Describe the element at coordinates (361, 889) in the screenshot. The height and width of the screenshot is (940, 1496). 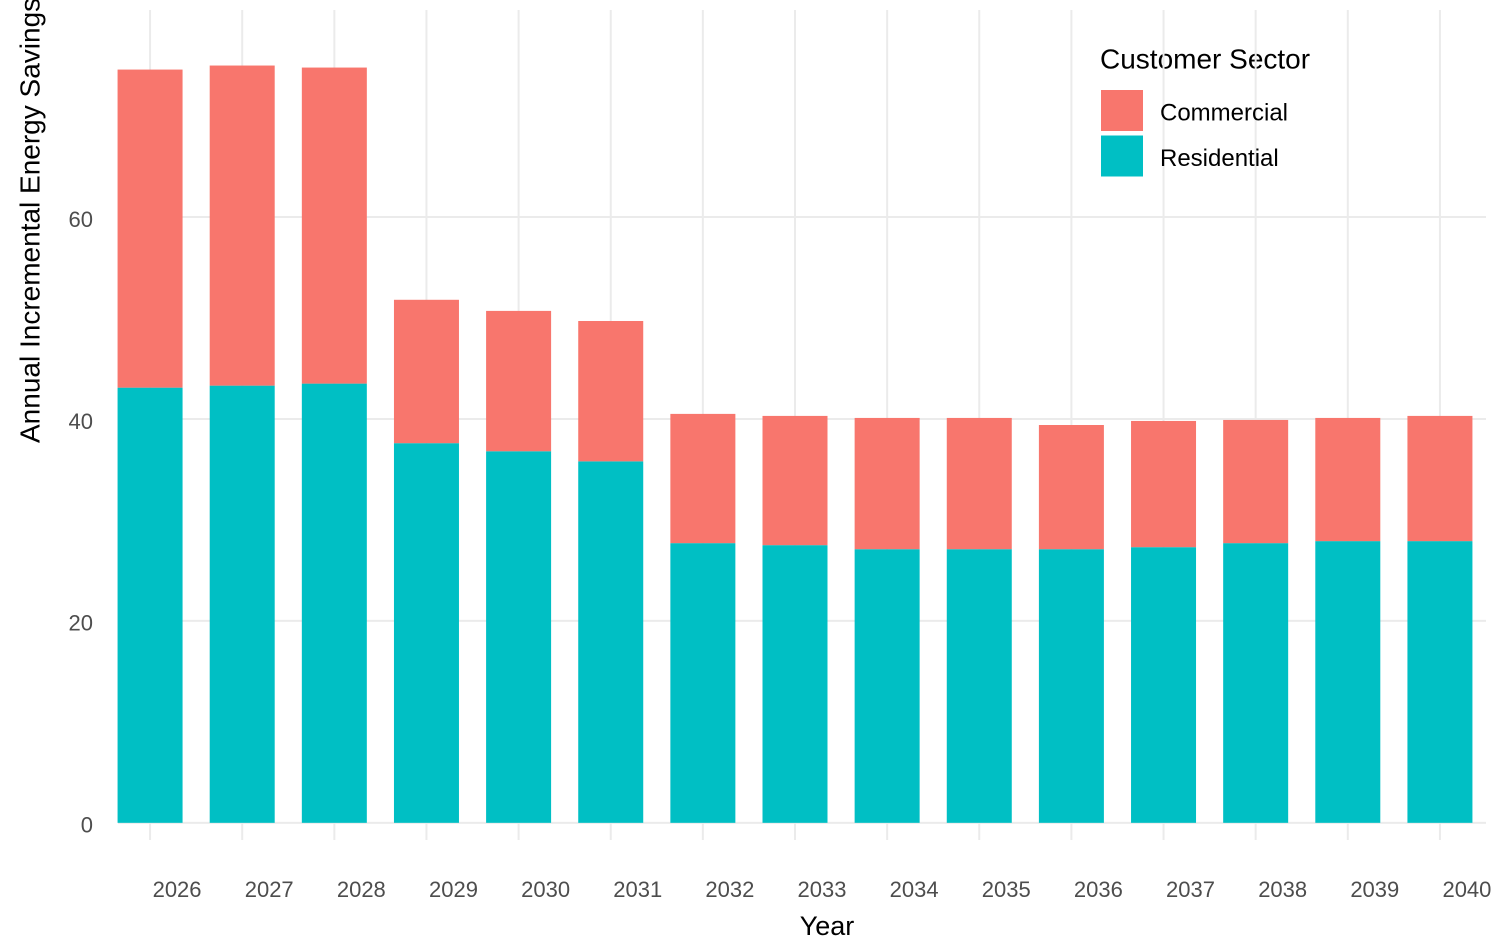
I see `x-tick-label: 2028` at that location.